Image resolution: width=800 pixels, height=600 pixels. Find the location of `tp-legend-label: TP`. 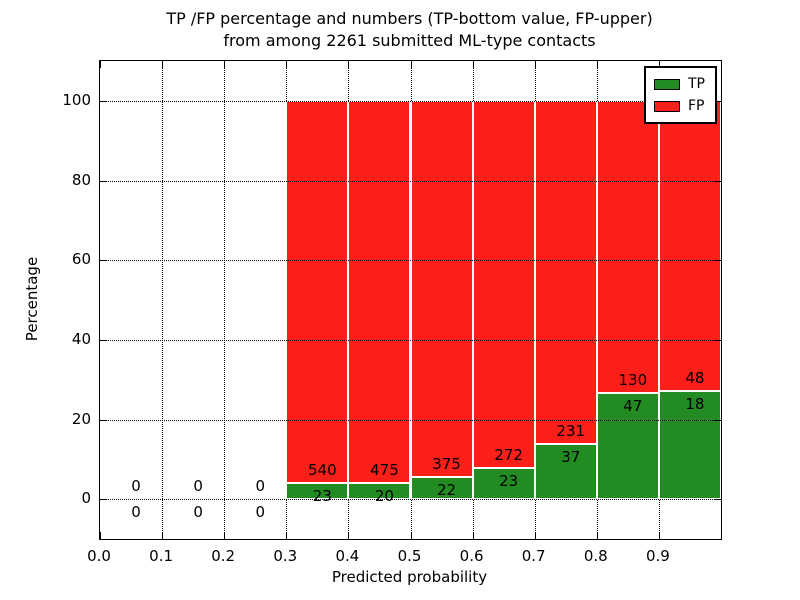

tp-legend-label: TP is located at coordinates (696, 84).